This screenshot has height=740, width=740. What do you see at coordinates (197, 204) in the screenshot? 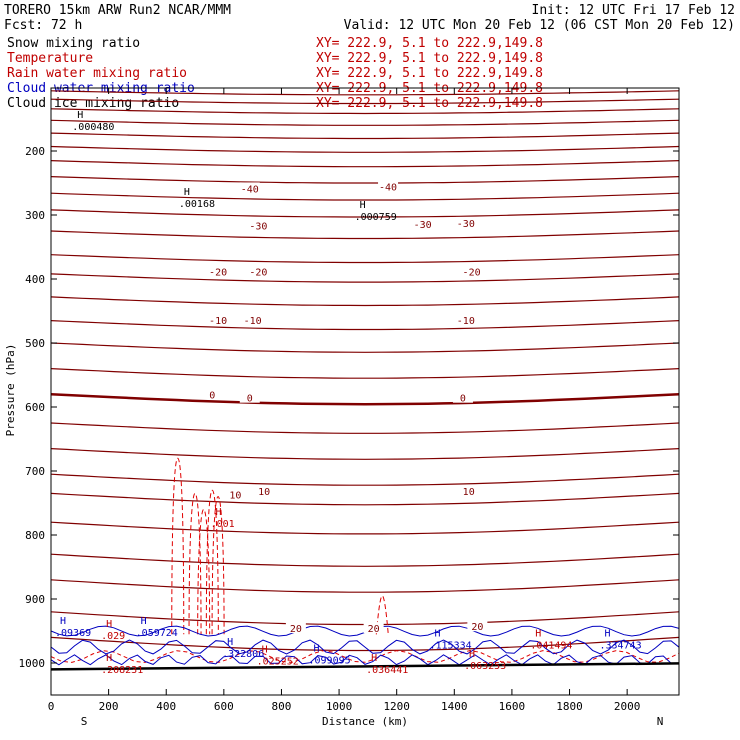
I see `extremum-value-1: .00168` at bounding box center [197, 204].